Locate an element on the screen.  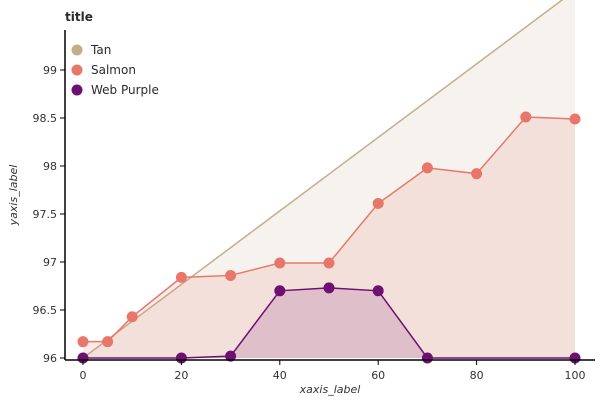
y-axis-label: yaxis_label is located at coordinates (13, 196).